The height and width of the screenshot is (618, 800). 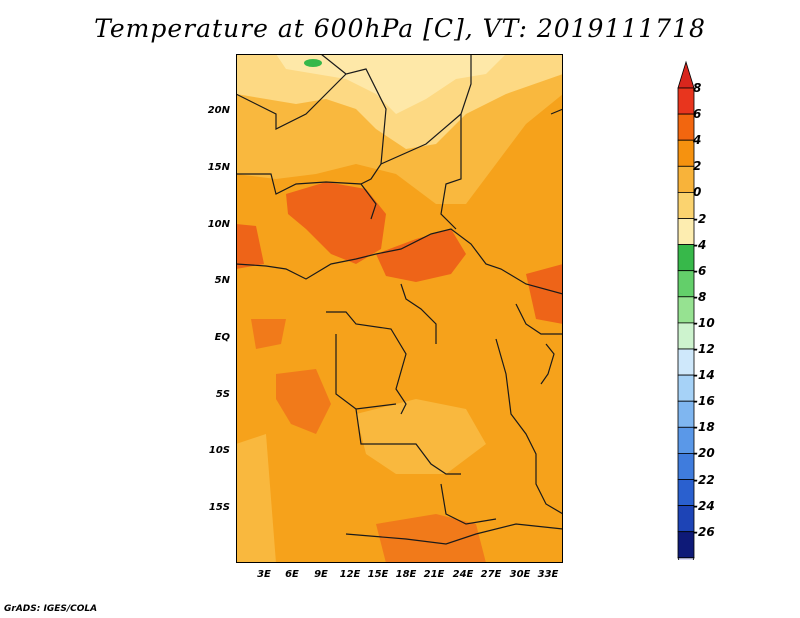 I want to click on map-palest-north, so click(x=391, y=84).